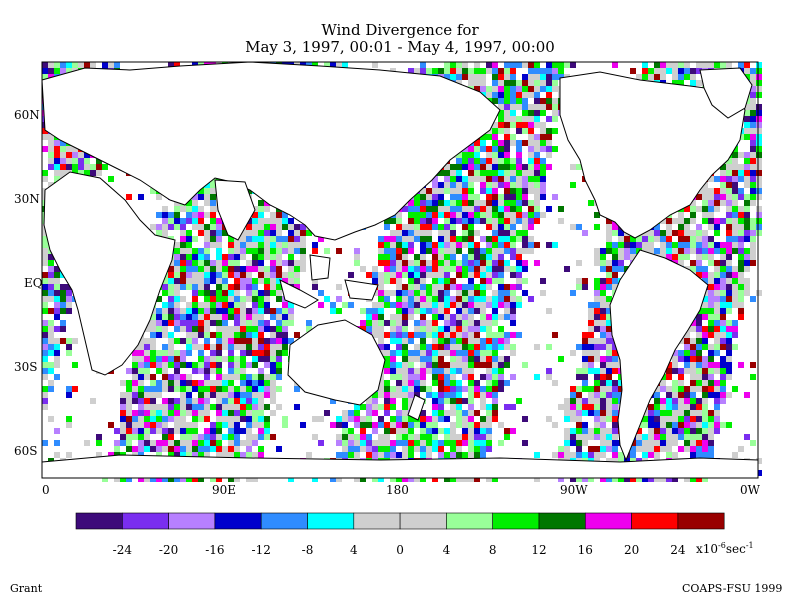  Describe the element at coordinates (726, 93) in the screenshot. I see `greenland` at that location.